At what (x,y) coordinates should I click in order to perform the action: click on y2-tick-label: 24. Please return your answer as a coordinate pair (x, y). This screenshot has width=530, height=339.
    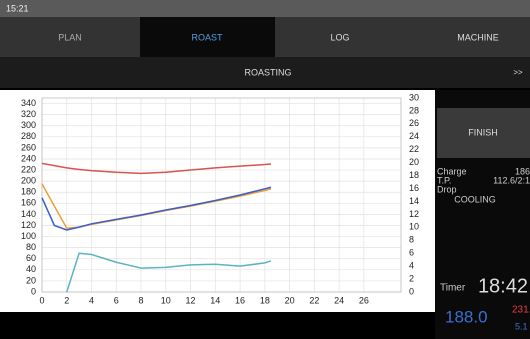
    Looking at the image, I should click on (414, 136).